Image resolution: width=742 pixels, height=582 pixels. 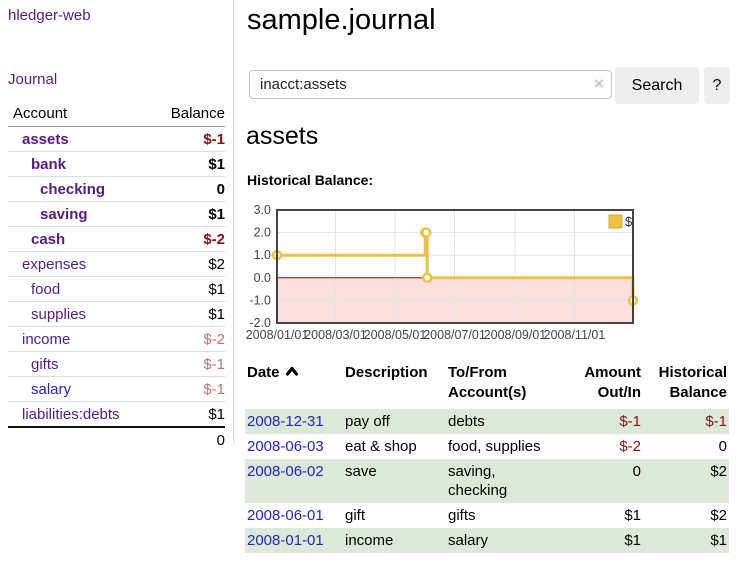 I want to click on transaction-description: eat & shop, so click(x=381, y=446).